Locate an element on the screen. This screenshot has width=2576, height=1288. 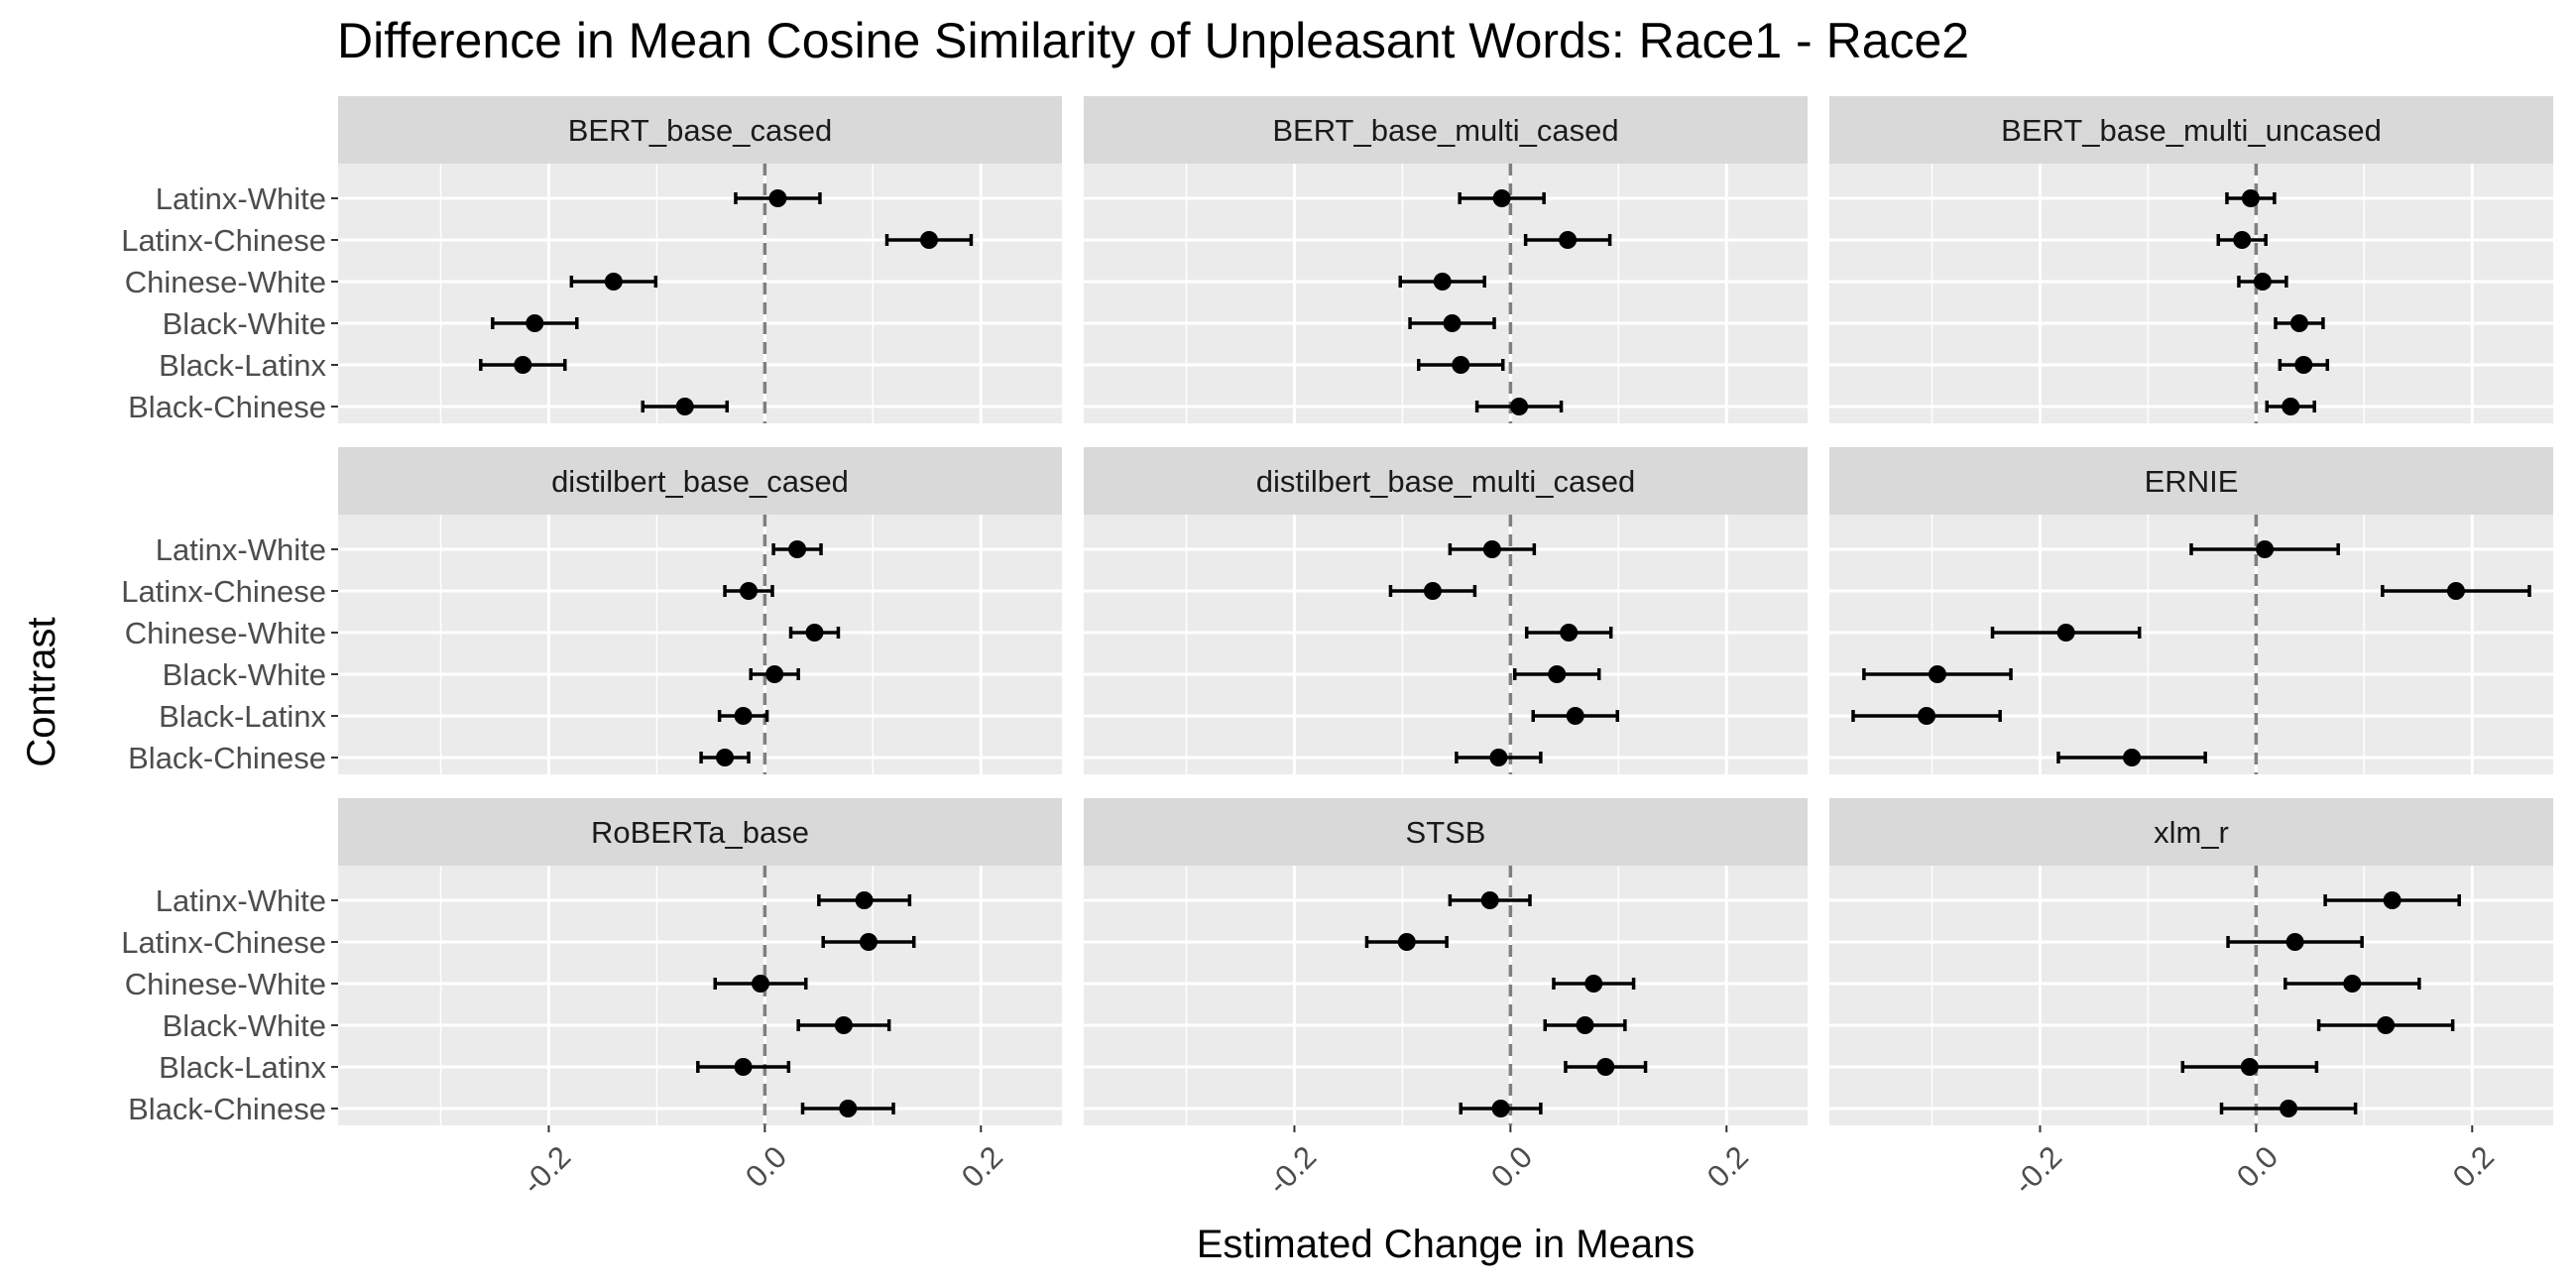
panel-strip-label: BERT_base_multi_cased is located at coordinates (1445, 130).